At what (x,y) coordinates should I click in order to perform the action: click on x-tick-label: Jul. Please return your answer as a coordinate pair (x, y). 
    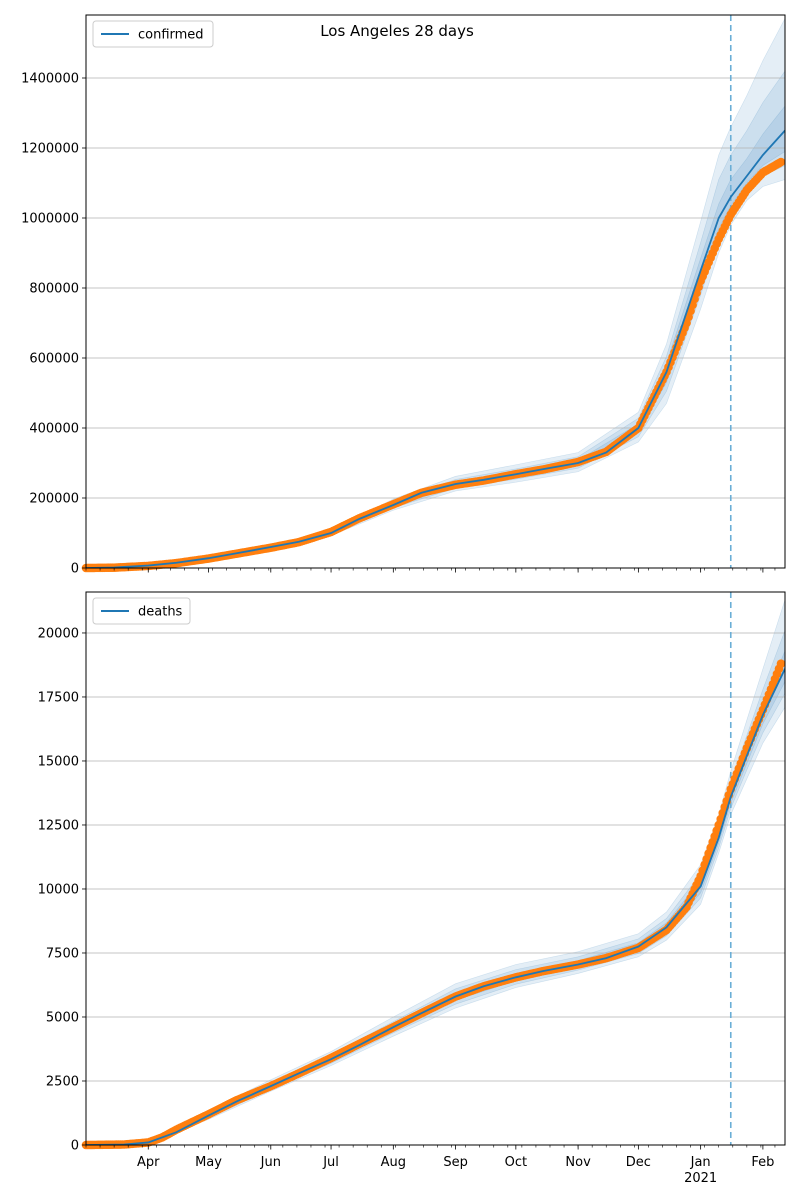
    Looking at the image, I should click on (330, 1162).